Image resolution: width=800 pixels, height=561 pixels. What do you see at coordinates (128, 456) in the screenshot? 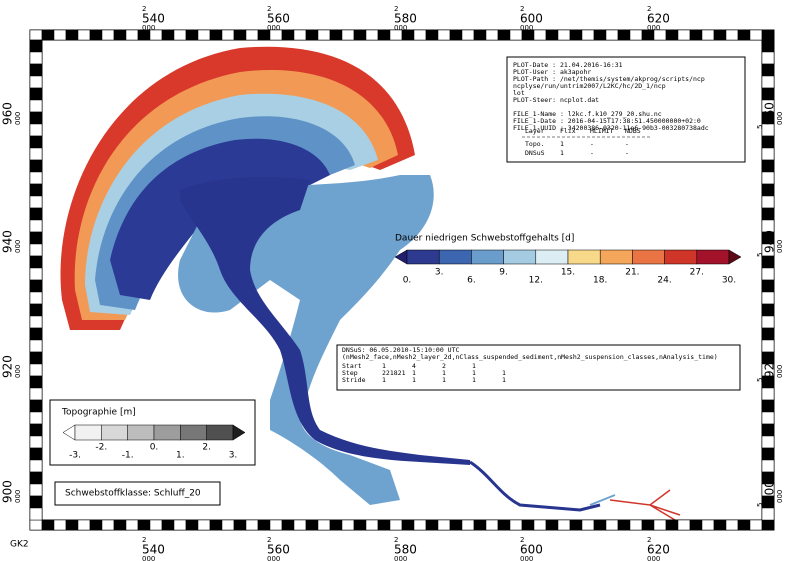
I see `legend-label: -1.` at bounding box center [128, 456].